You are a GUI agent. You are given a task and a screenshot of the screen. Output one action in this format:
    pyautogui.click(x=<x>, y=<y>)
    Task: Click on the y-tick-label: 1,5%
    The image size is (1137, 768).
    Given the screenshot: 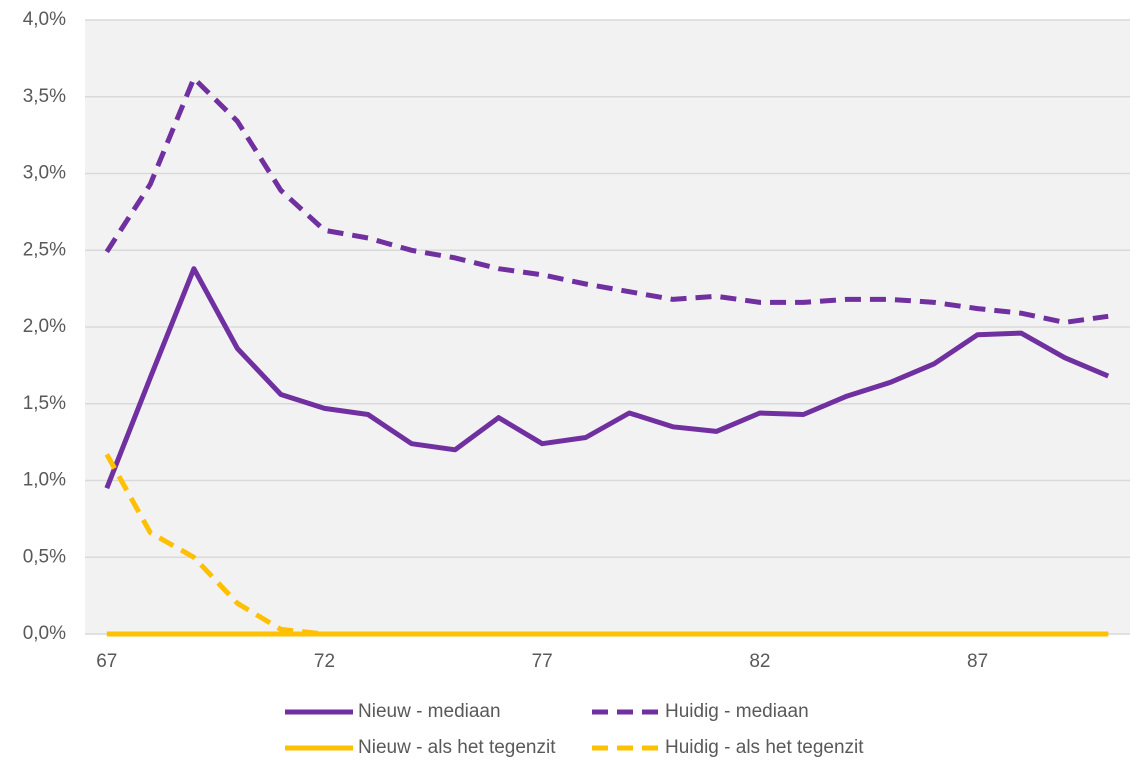 What is the action you would take?
    pyautogui.click(x=44, y=403)
    